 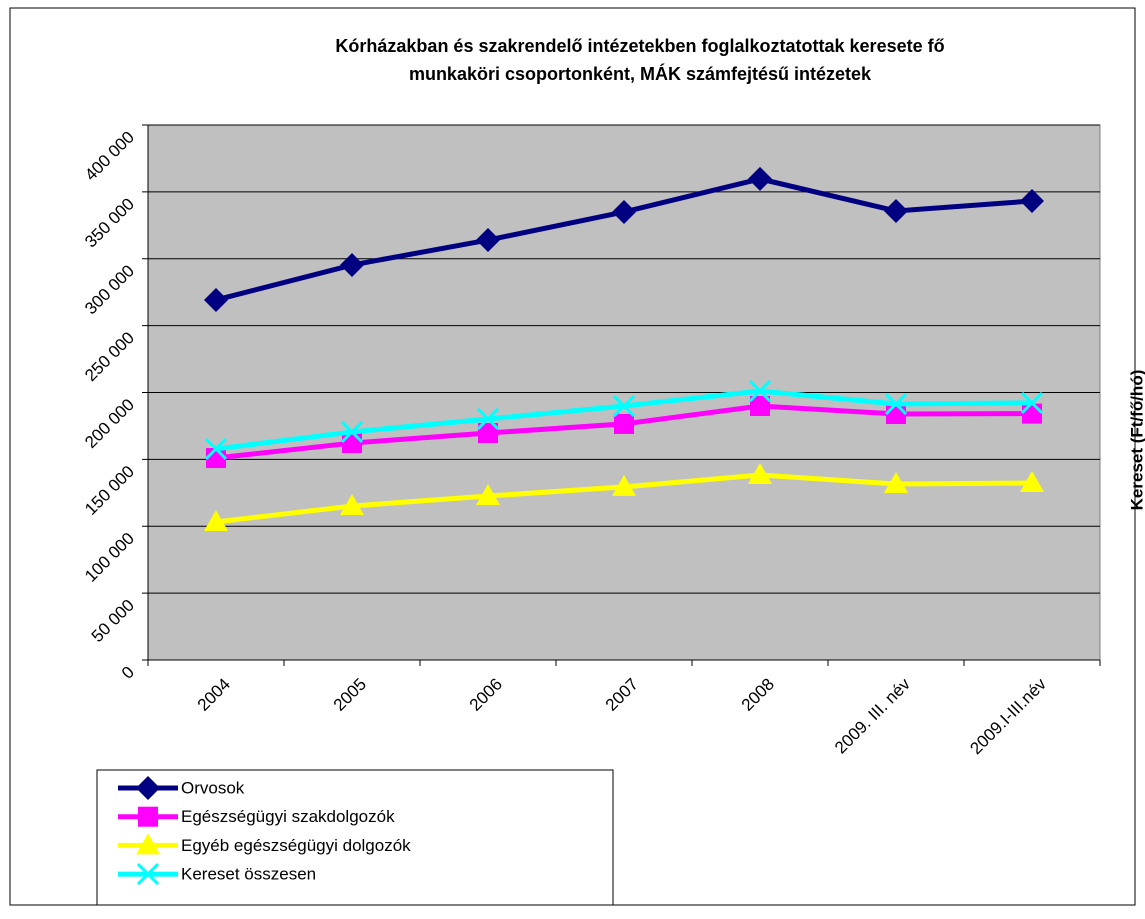 I want to click on legend-box, so click(x=355, y=837).